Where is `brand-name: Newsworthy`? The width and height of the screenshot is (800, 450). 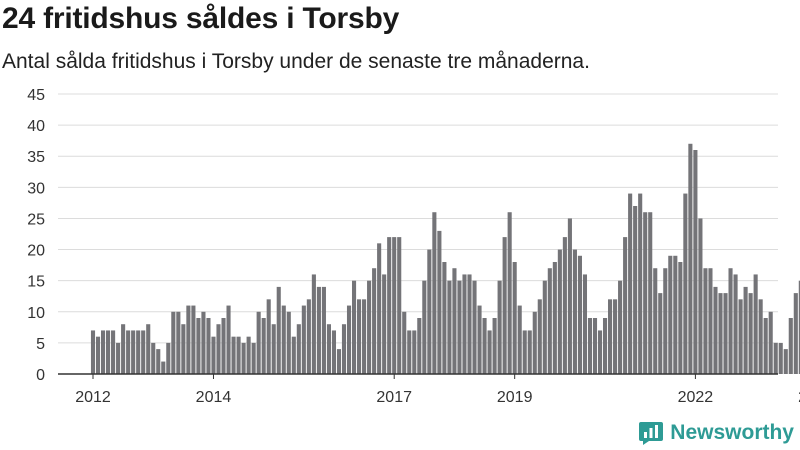
brand-name: Newsworthy is located at coordinates (732, 432).